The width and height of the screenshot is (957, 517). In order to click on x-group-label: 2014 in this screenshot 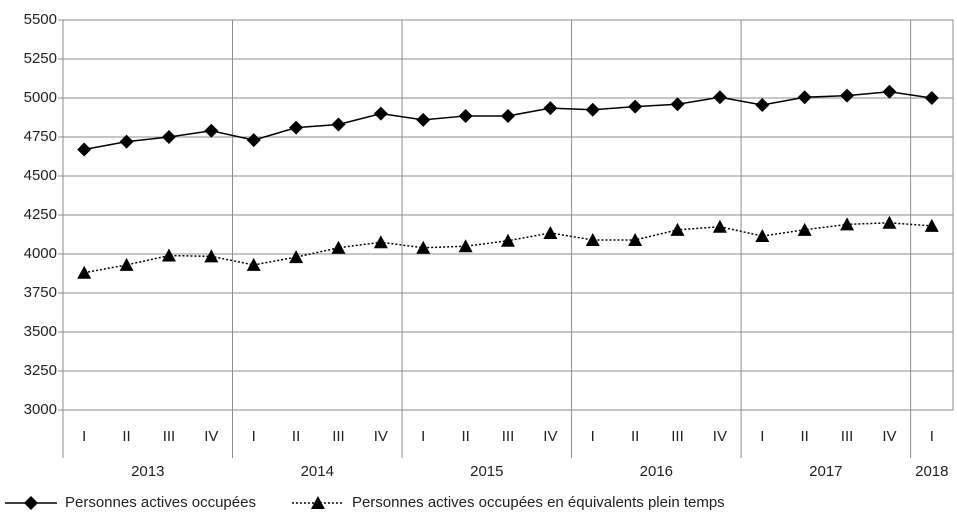, I will do `click(317, 471)`.